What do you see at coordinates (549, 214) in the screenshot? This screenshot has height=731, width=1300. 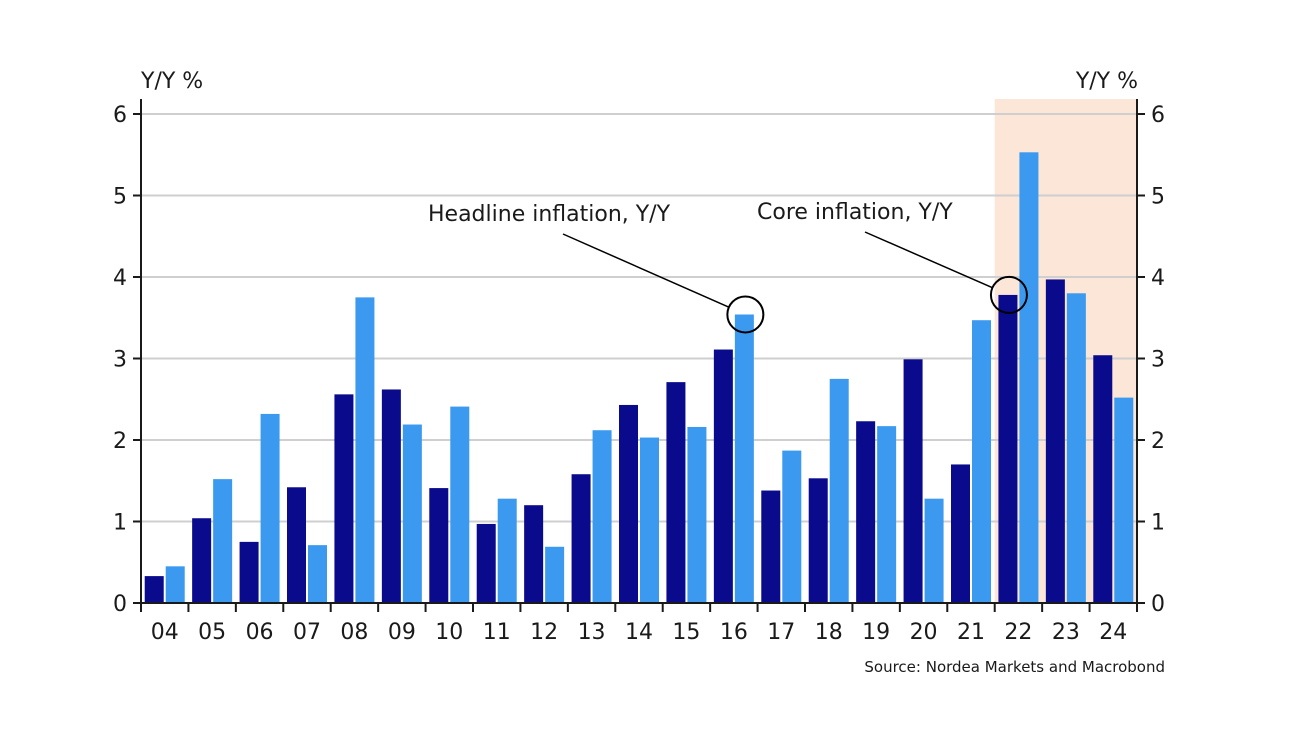 I see `annotation-label: Headline inflation, Y/Y` at bounding box center [549, 214].